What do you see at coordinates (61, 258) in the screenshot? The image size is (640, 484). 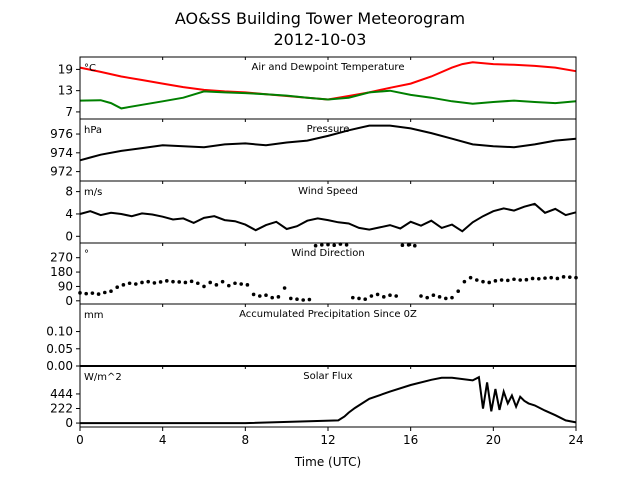 I see `wind_dir-ytick-label: 270` at bounding box center [61, 258].